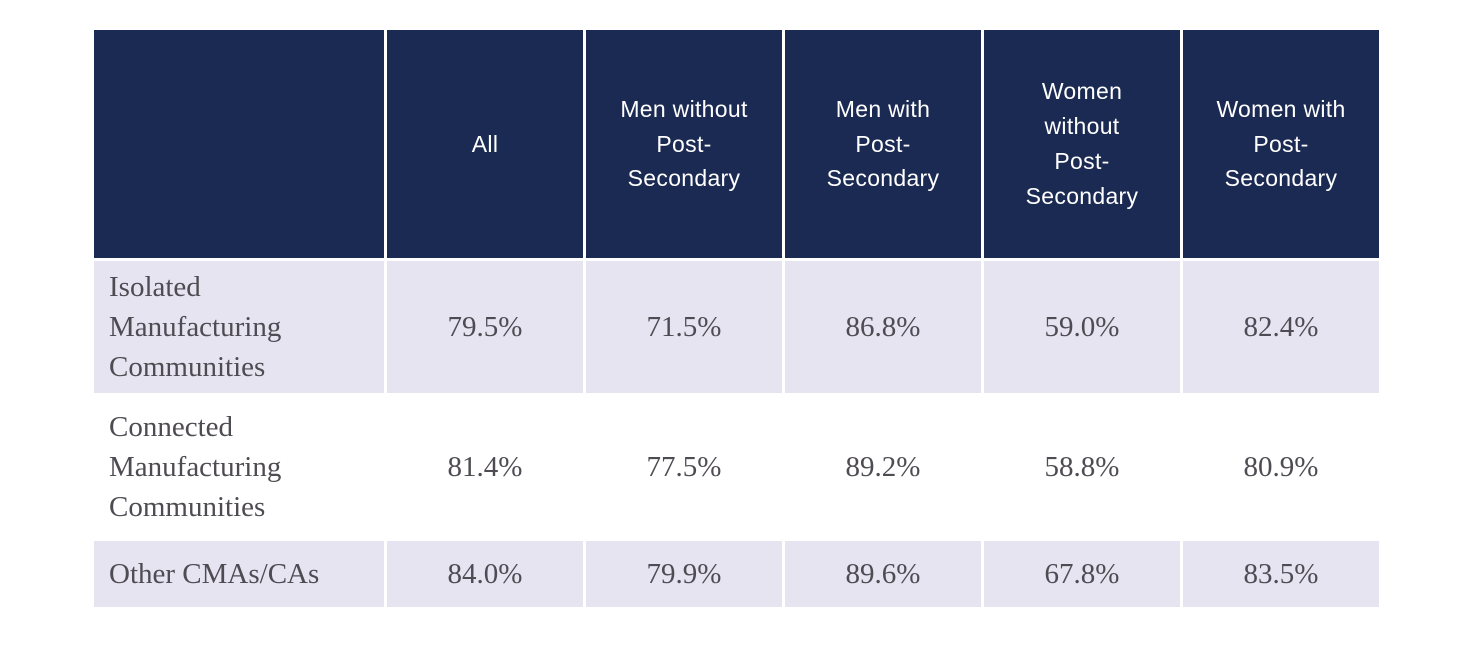 The image size is (1477, 672). I want to click on column-header: All, so click(485, 144).